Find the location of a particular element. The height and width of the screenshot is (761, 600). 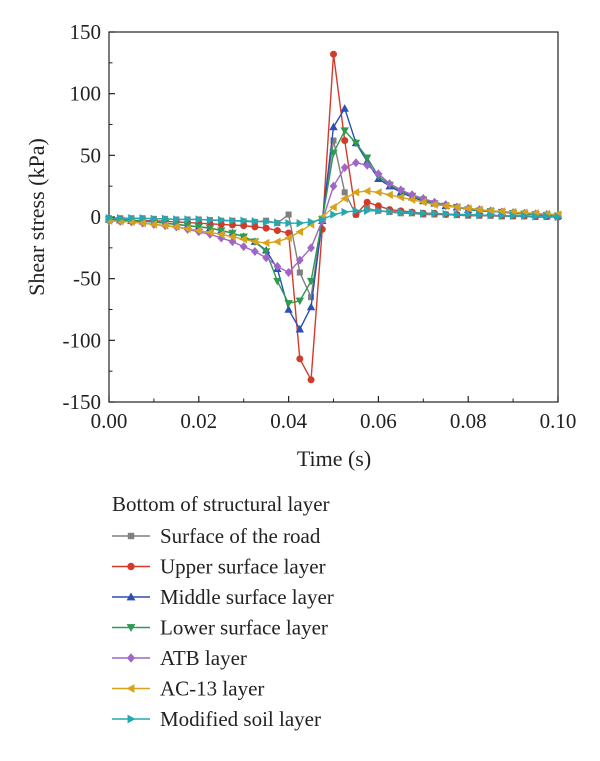

y-tick-label: -50 is located at coordinates (87, 279).